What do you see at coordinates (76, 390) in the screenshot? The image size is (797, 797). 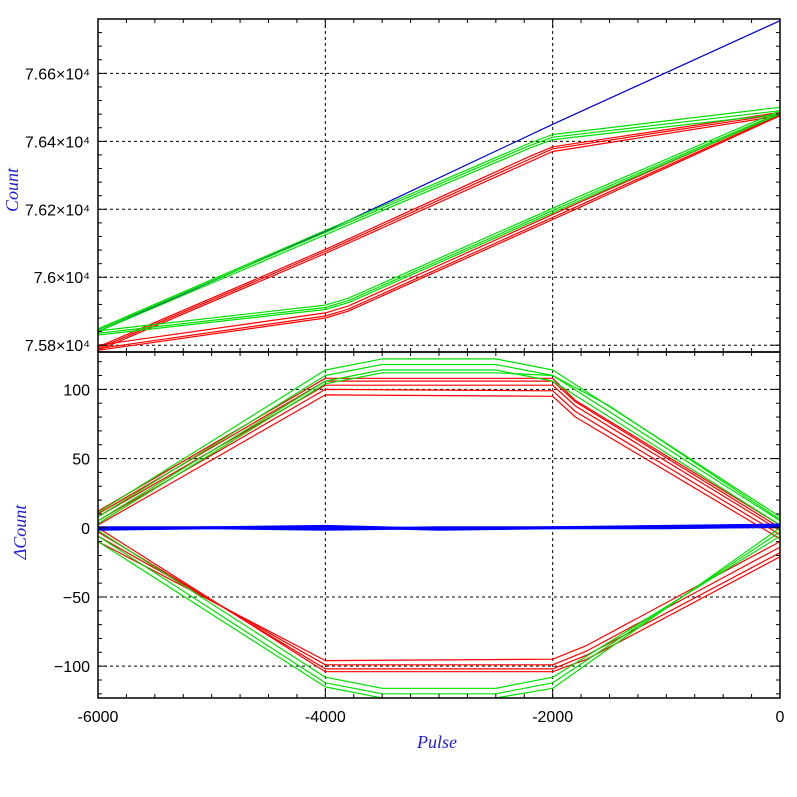 I see `bottom-y-tick-label: 100` at bounding box center [76, 390].